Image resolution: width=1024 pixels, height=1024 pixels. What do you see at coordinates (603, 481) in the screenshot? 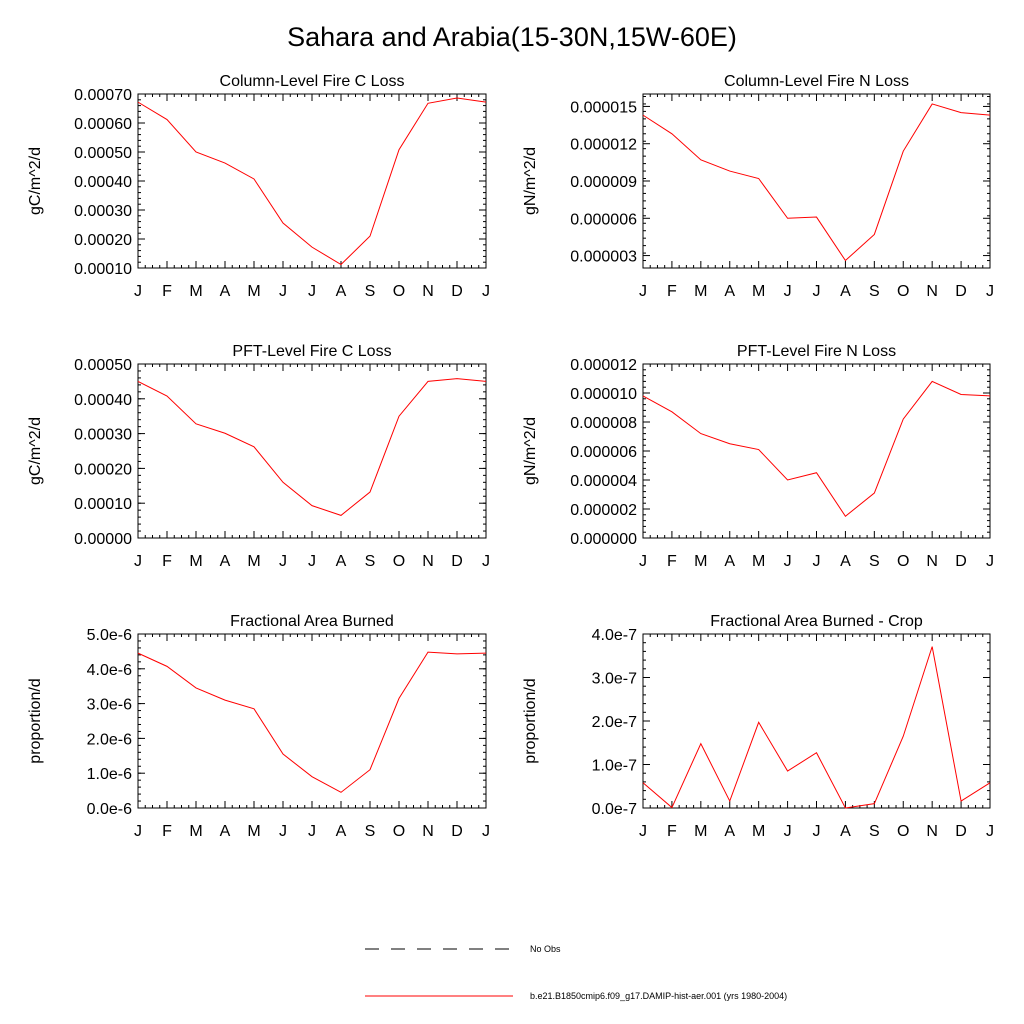
I see `y-tick-label: 0.000004` at bounding box center [603, 481].